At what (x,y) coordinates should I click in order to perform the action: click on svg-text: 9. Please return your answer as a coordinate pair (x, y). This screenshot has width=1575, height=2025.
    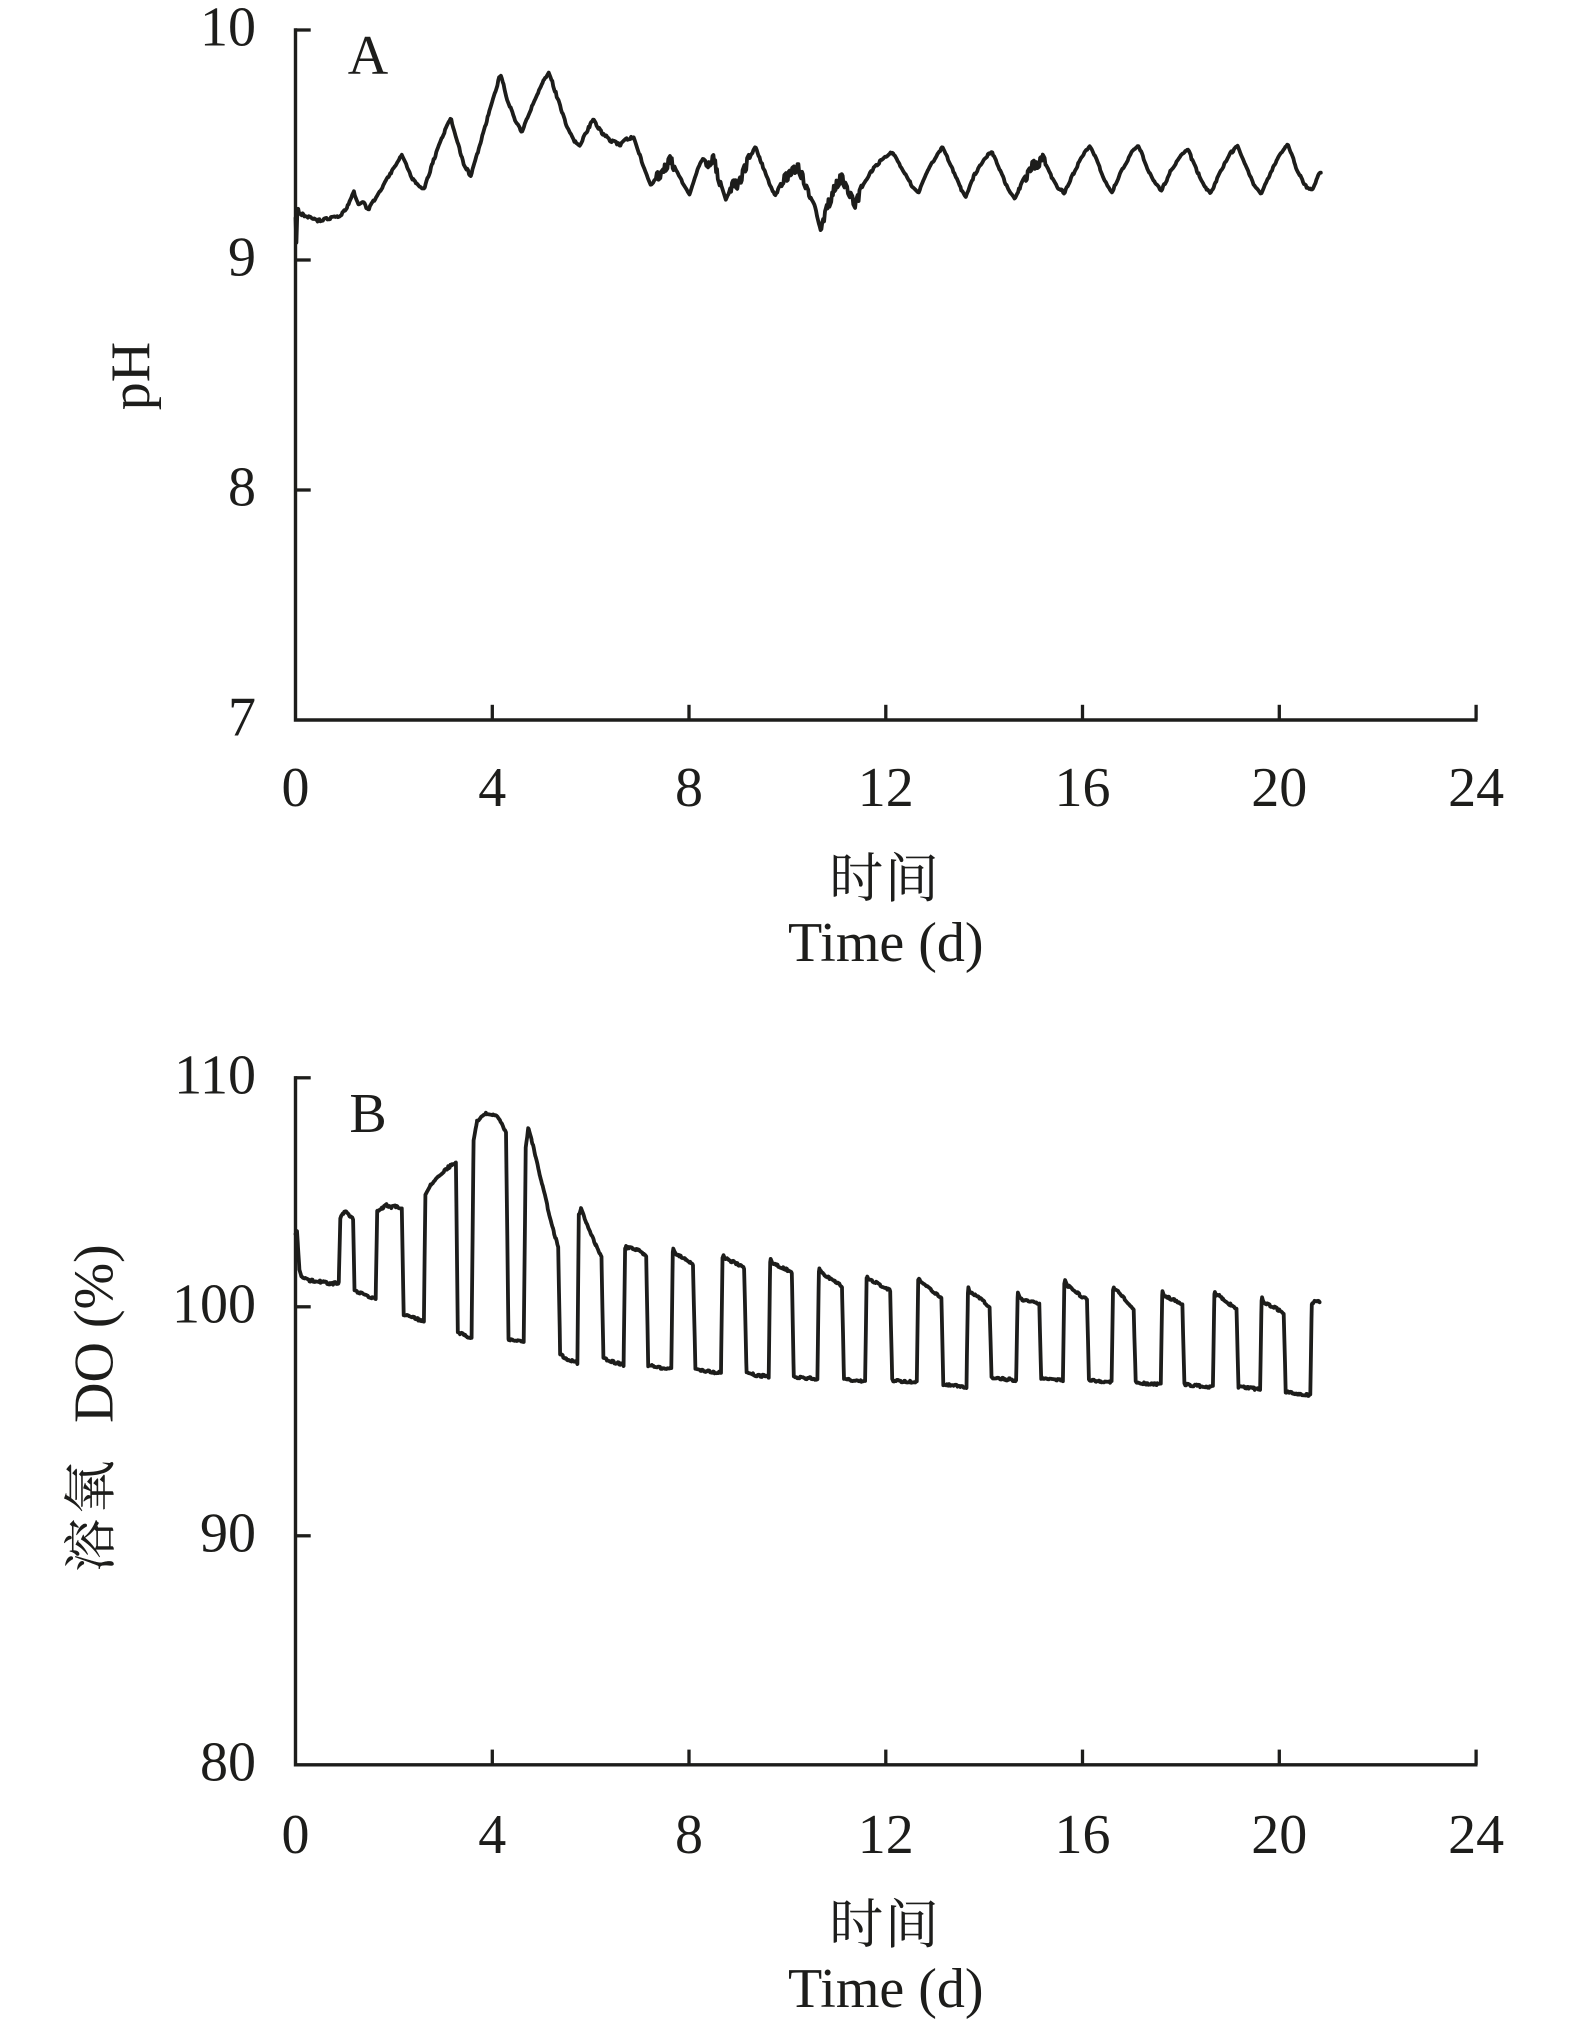
    Looking at the image, I should click on (242, 258).